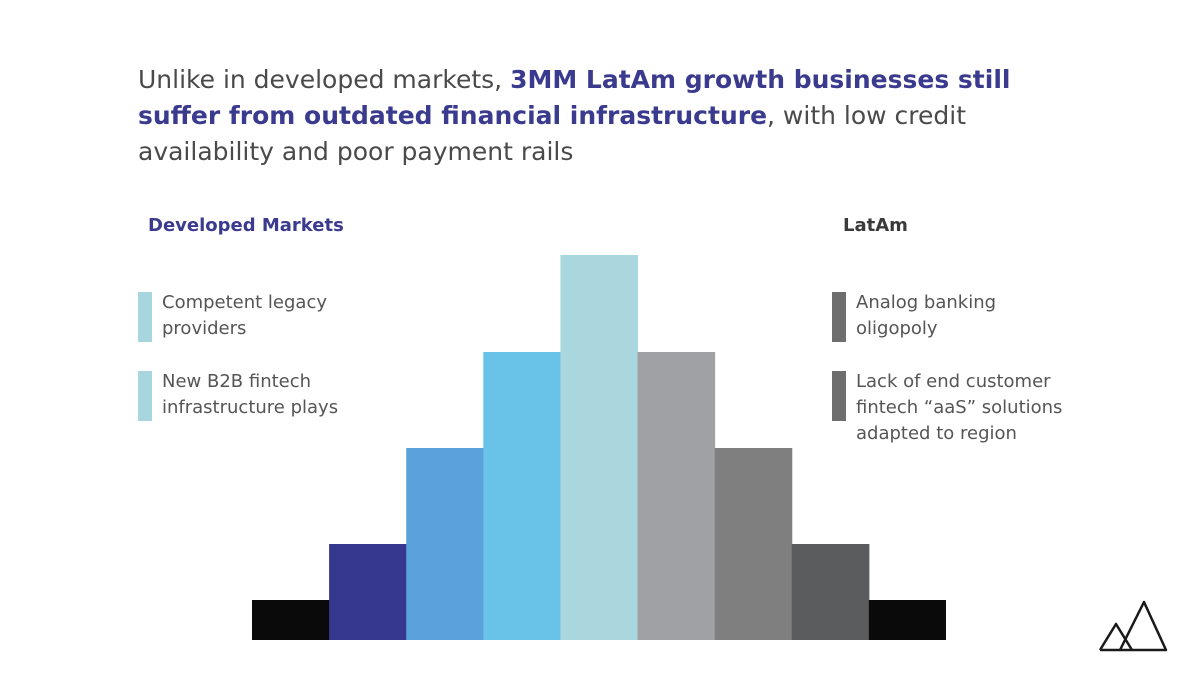 The image size is (1200, 675). I want to click on legend-label: Analog banking oligopoly, so click(926, 315).